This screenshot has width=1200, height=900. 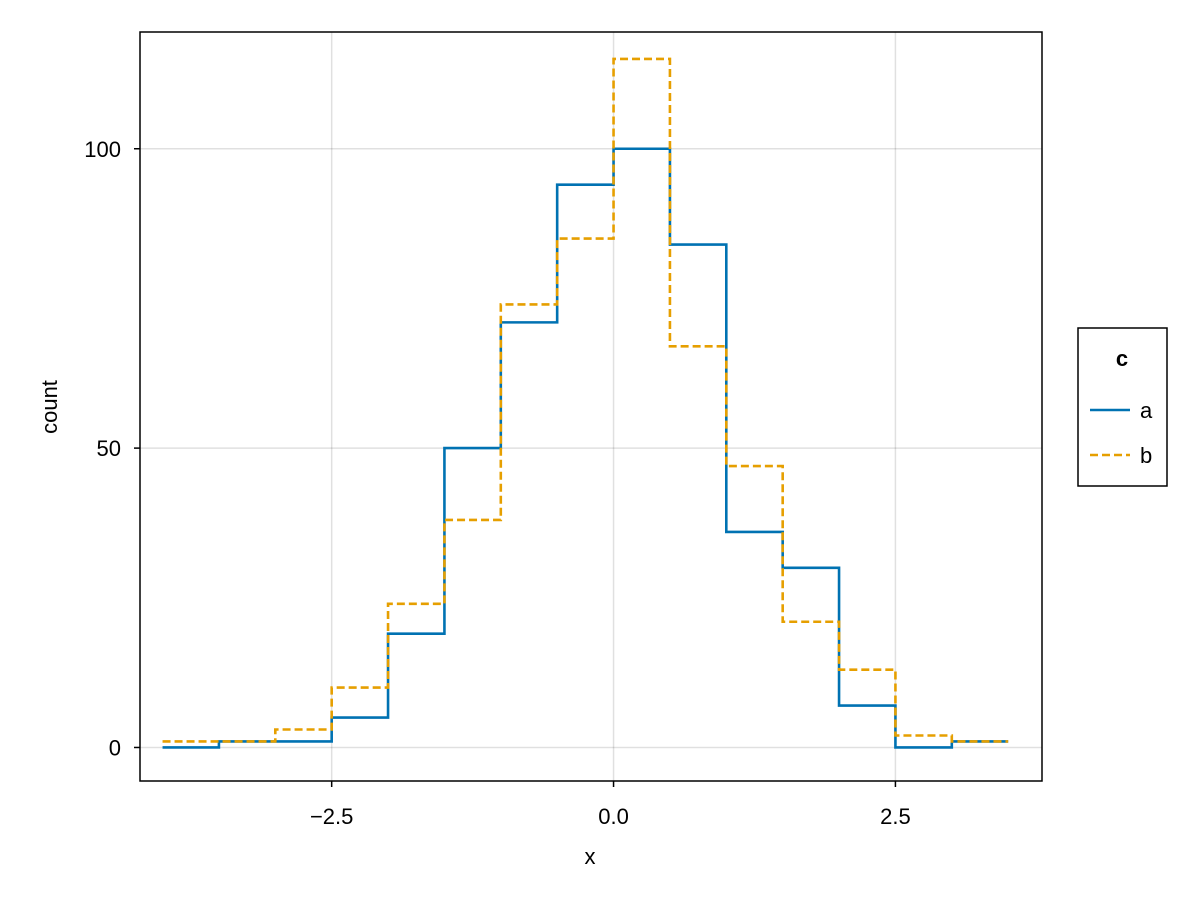 I want to click on y-tick-labels: 0 50 100, so click(x=102, y=449).